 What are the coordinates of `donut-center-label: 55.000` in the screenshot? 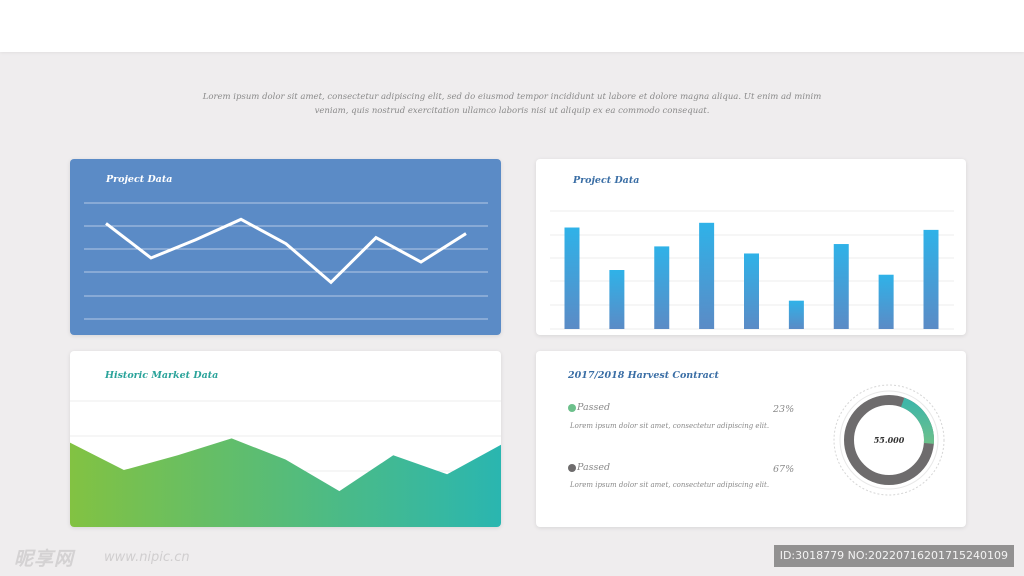 It's located at (889, 440).